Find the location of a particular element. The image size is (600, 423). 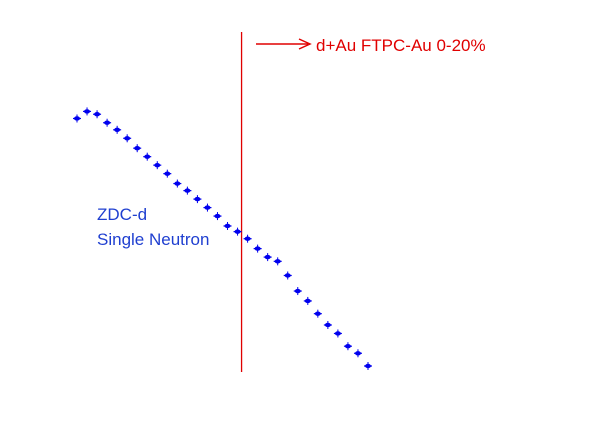

series-label-line1: ZDC-d is located at coordinates (122, 214).